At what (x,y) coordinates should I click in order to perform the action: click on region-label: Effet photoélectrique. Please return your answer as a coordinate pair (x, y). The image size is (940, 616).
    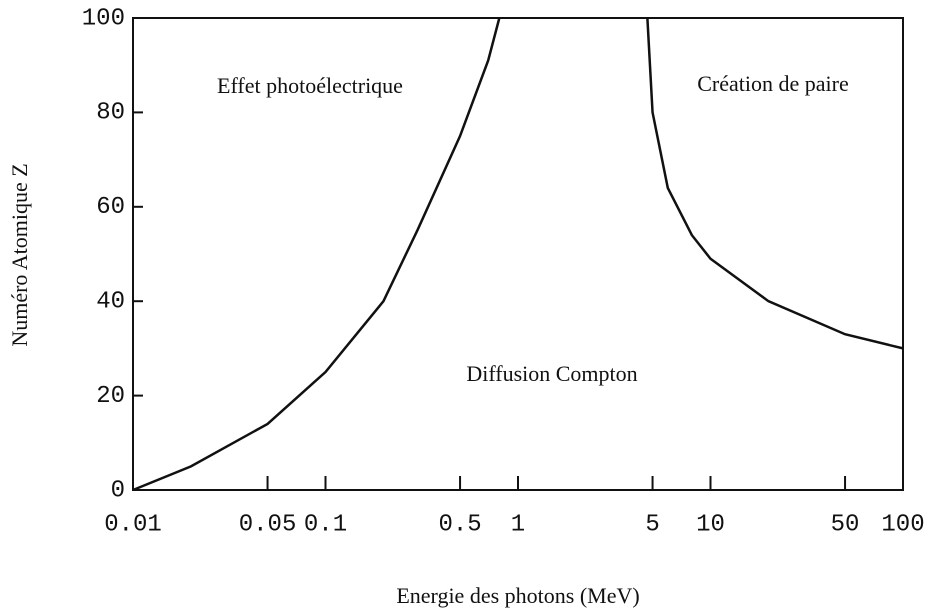
    Looking at the image, I should click on (310, 85).